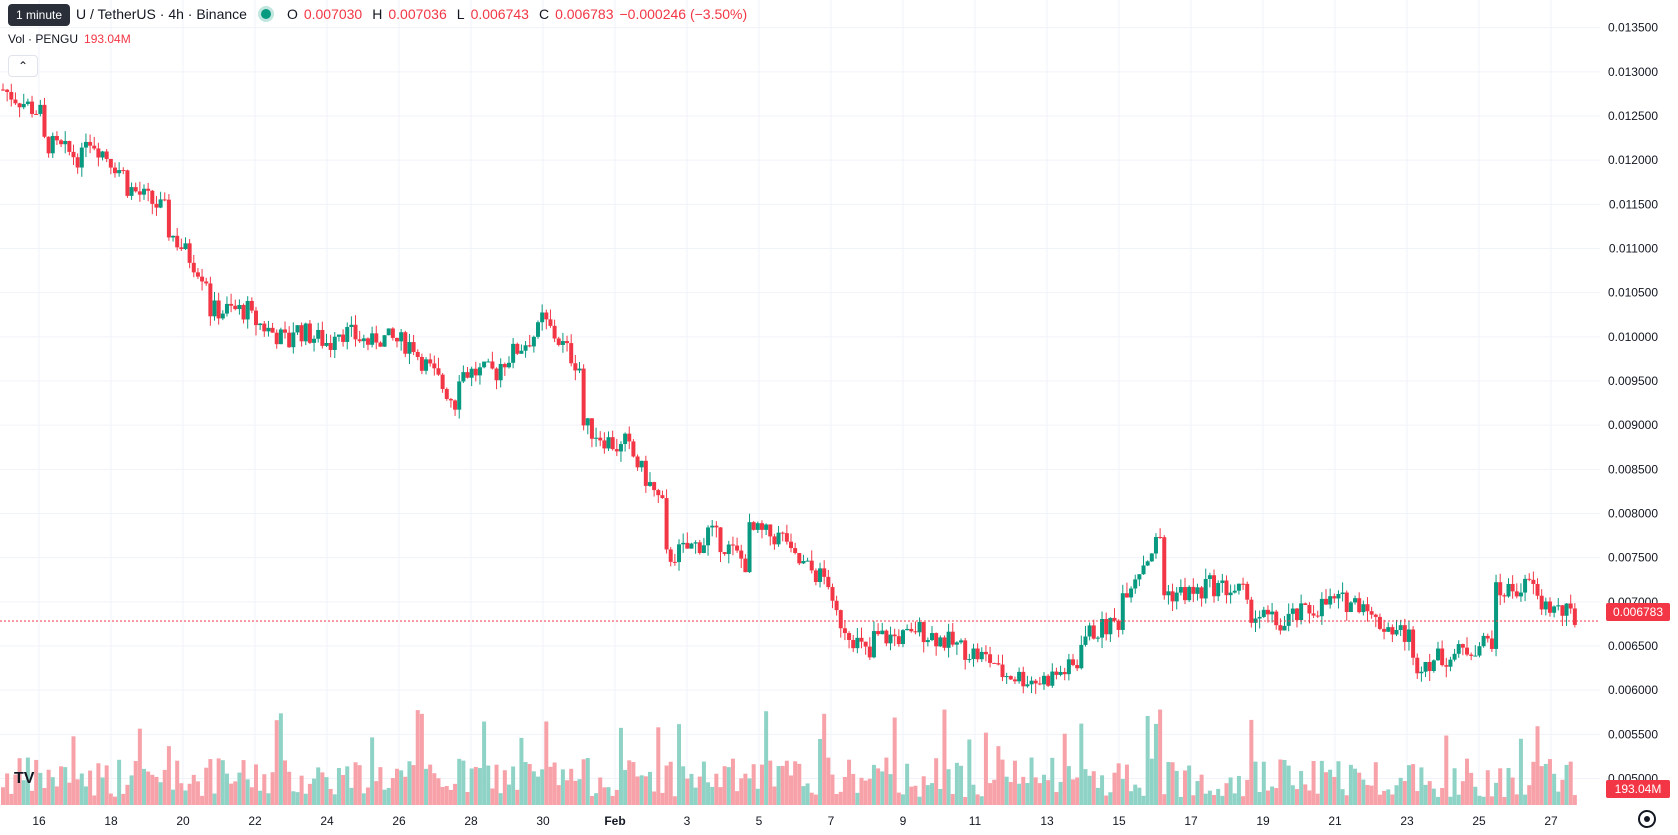 The height and width of the screenshot is (835, 1678). Describe the element at coordinates (544, 14) in the screenshot. I see `close-label: C` at that location.